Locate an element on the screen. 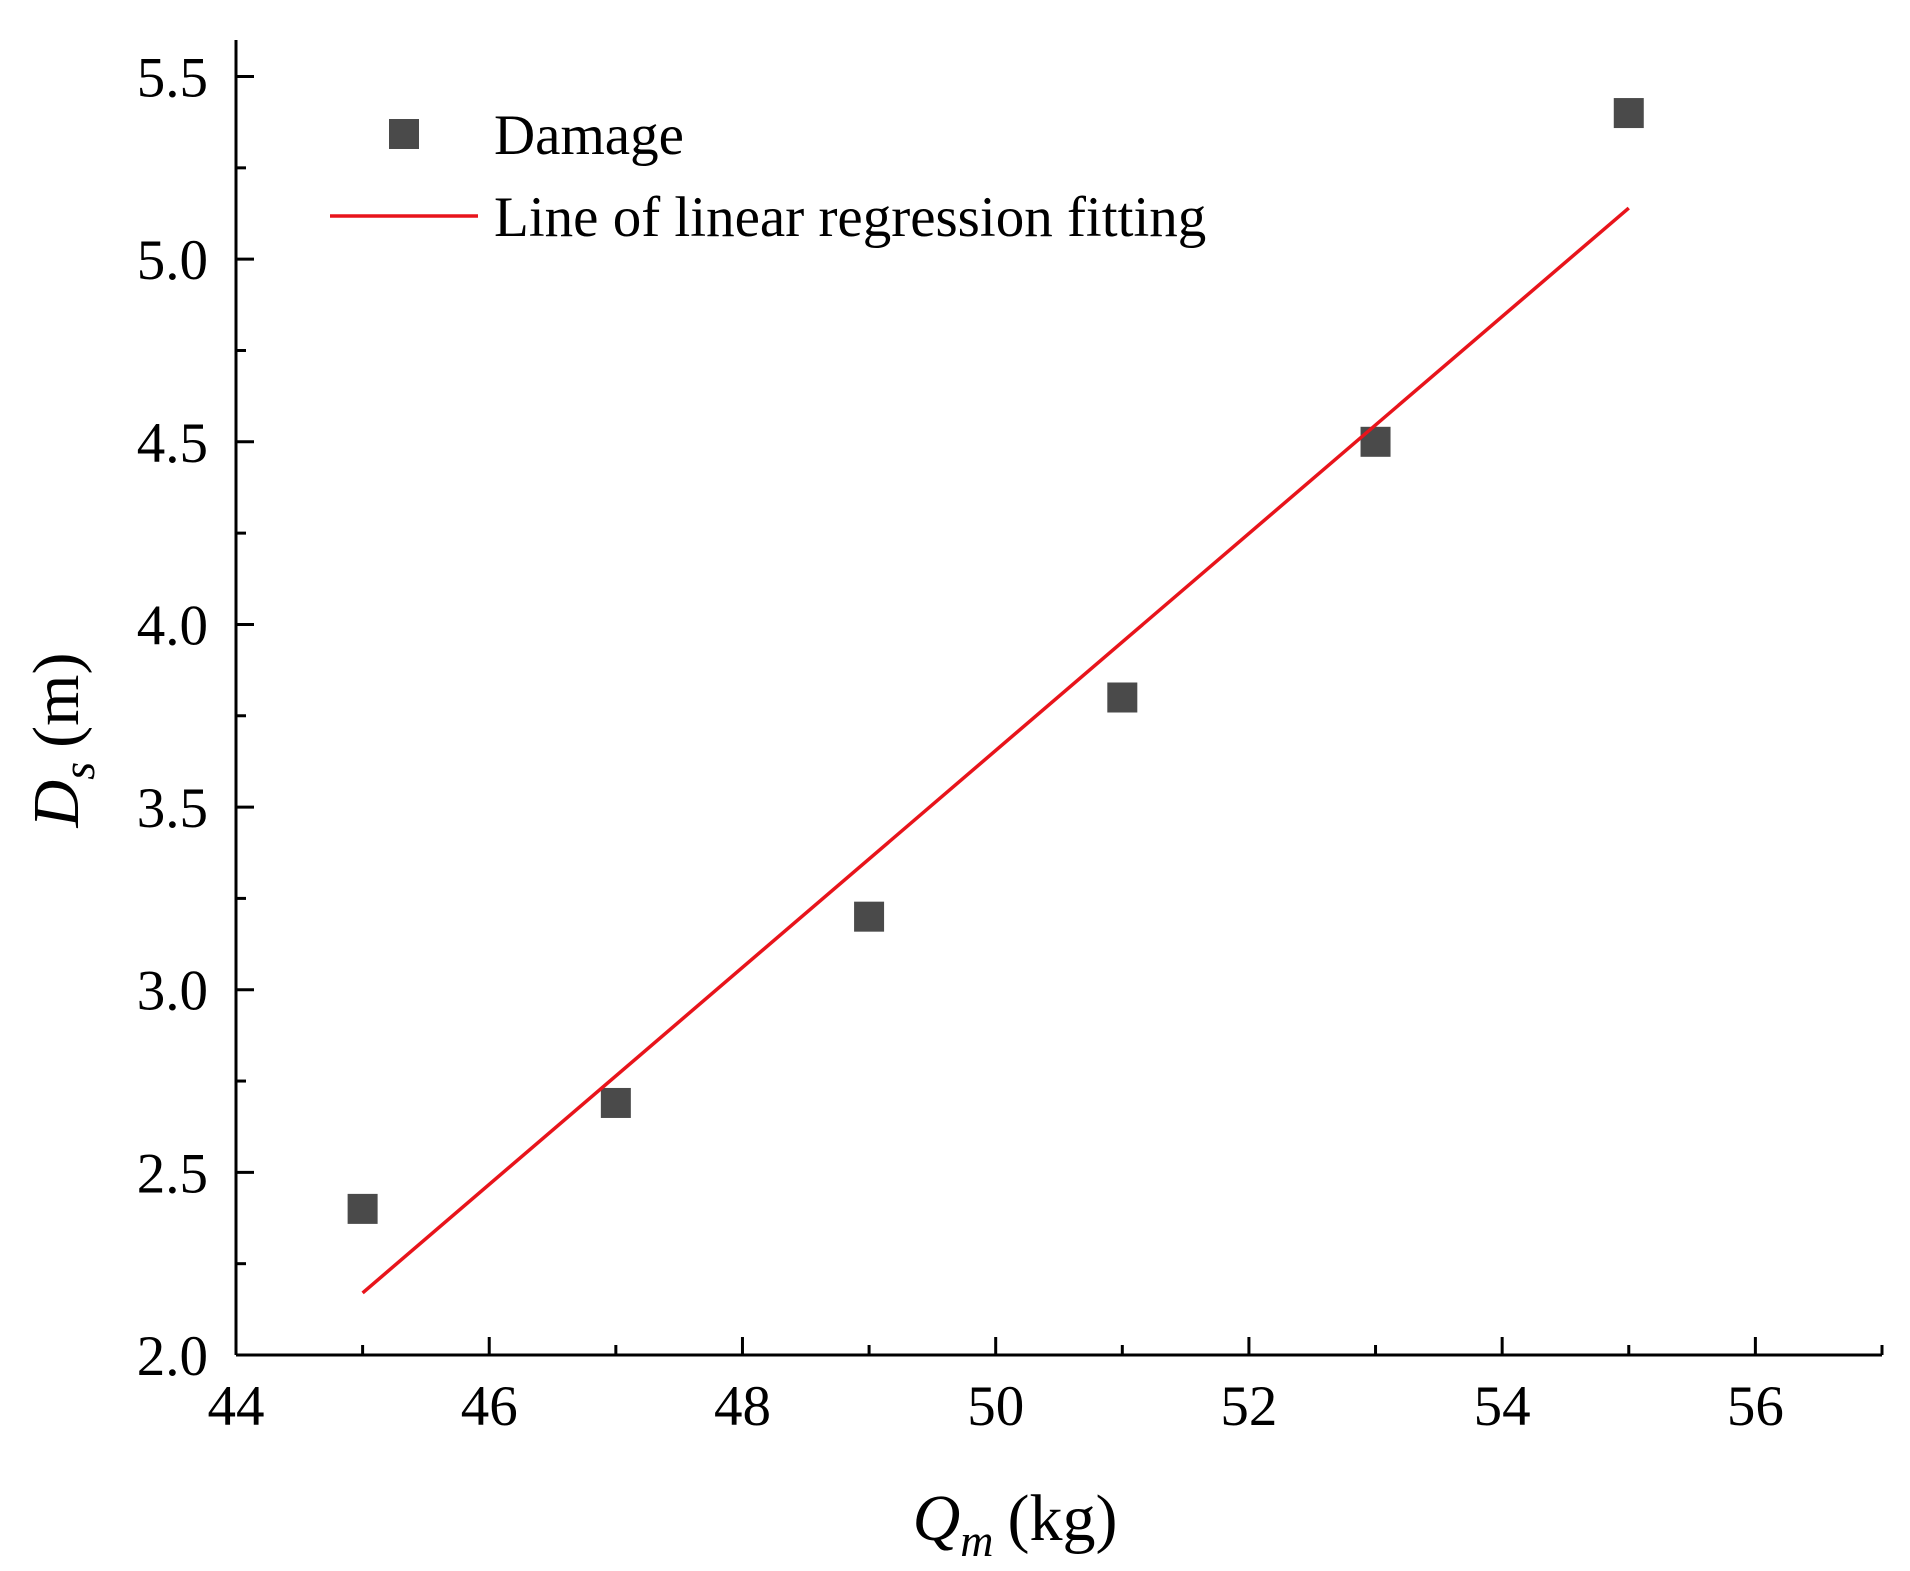 The width and height of the screenshot is (1910, 1571). y-tick-label: 5.0 is located at coordinates (172, 260).